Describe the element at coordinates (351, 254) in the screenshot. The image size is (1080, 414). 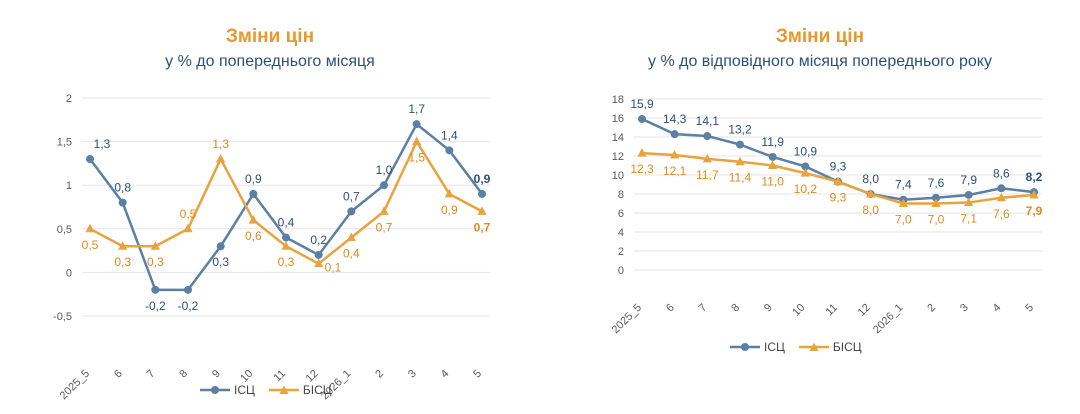
I see `data-label-bisc: 0,4` at that location.